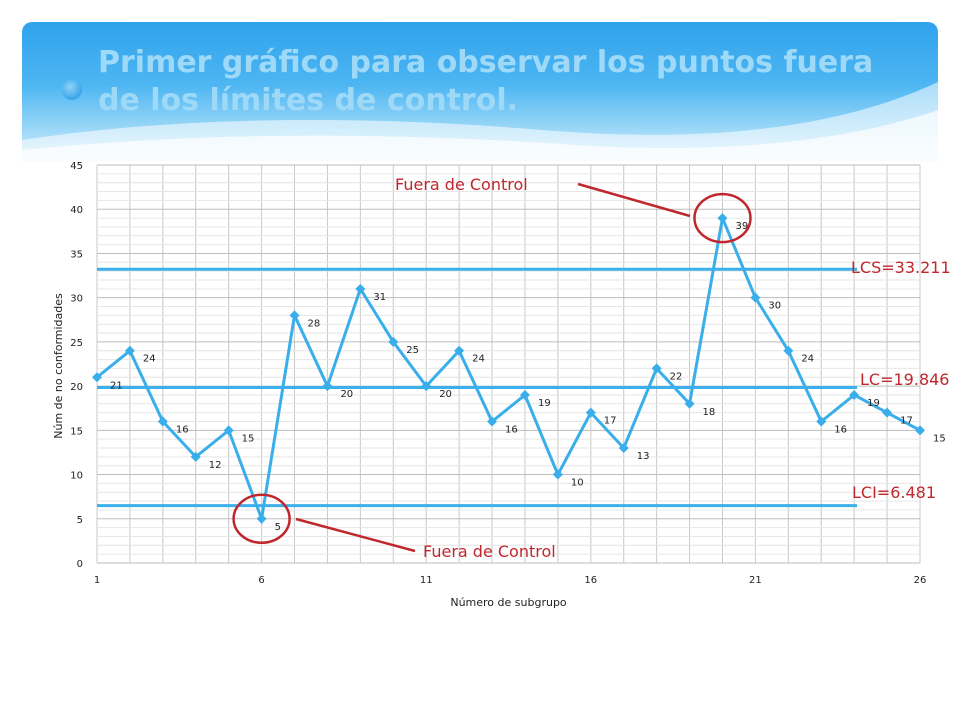 This screenshot has width=960, height=720. I want to click on y-tick-label: 25, so click(76, 343).